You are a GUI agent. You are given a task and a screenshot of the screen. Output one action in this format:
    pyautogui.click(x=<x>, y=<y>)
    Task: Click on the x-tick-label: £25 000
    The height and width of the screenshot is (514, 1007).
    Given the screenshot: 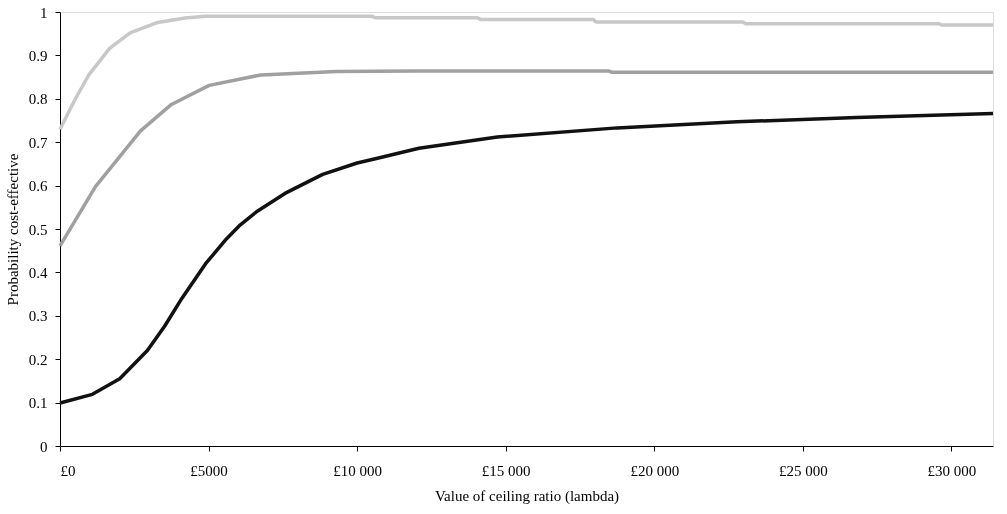 What is the action you would take?
    pyautogui.click(x=803, y=470)
    